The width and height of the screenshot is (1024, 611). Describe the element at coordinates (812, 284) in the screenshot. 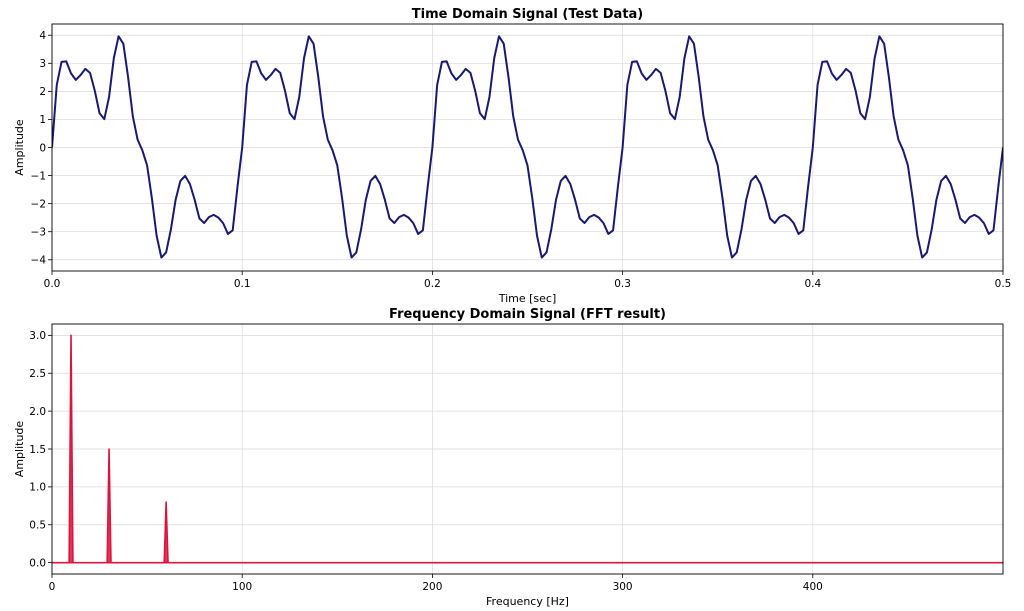

I see `x-tick-label: 0.4` at that location.